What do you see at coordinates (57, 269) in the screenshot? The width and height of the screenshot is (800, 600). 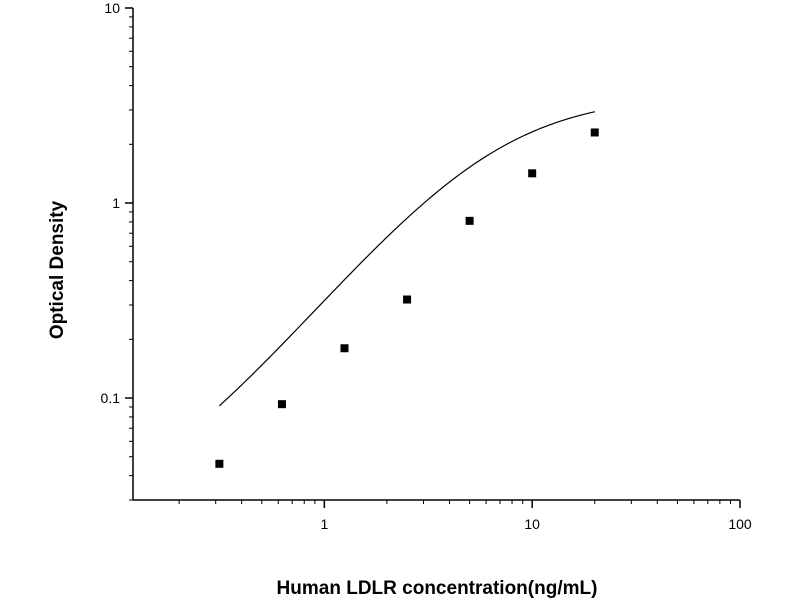 I see `y-axis-title: Optical Density` at bounding box center [57, 269].